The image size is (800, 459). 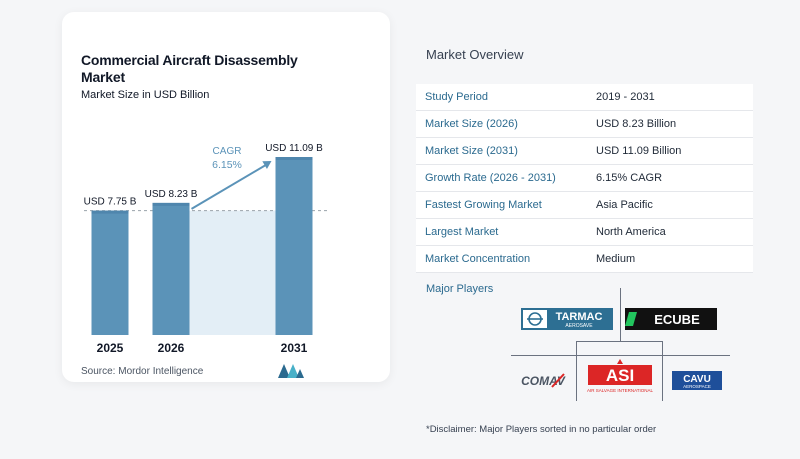 I want to click on asi-logo-subtext: AIR SALVAGE INTERNATIONAL, so click(x=620, y=390).